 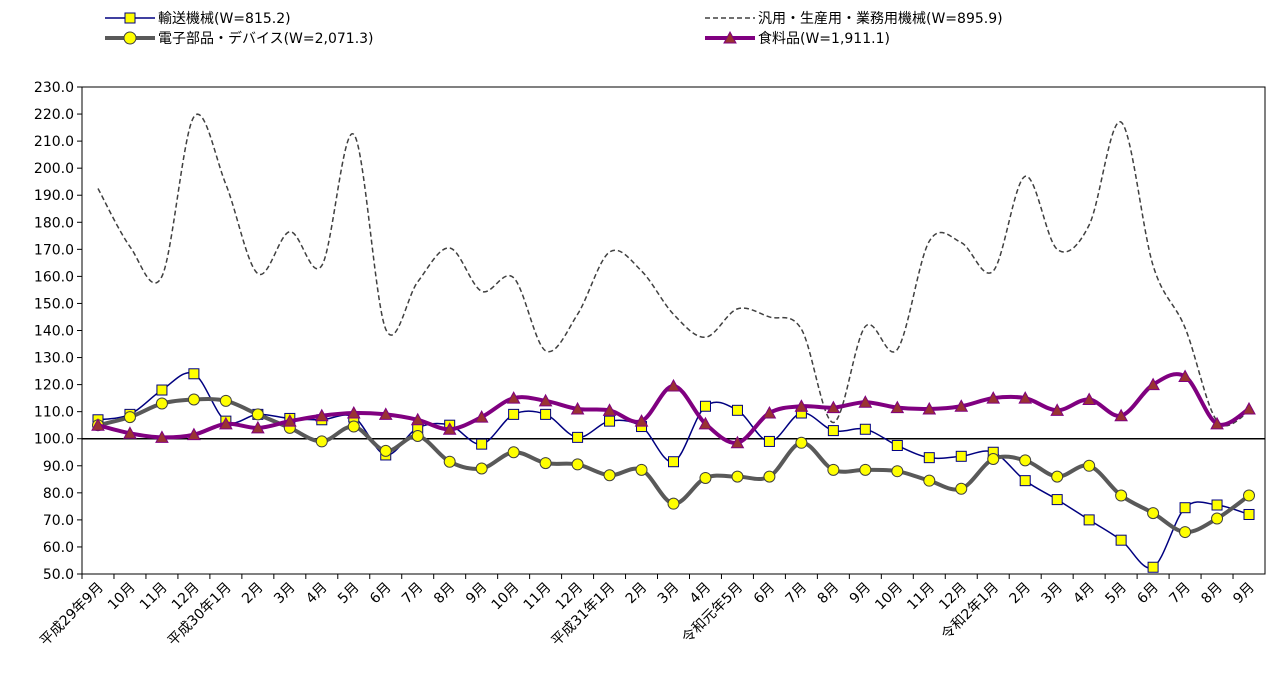 I want to click on y-tick-label: 230.0, so click(x=54, y=88).